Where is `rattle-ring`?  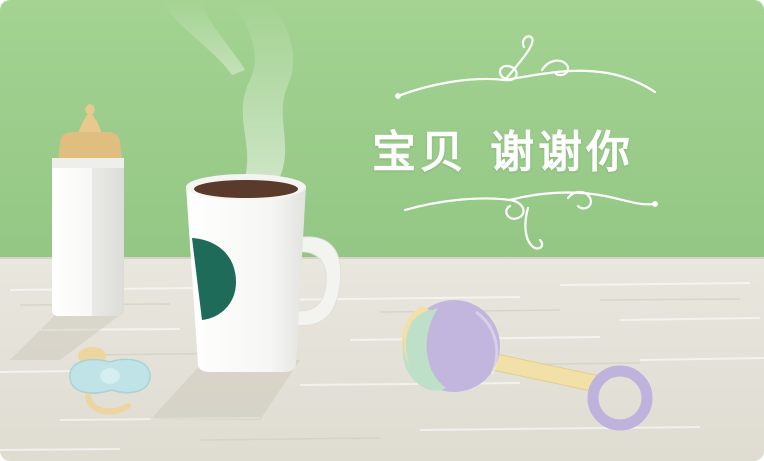 rattle-ring is located at coordinates (620, 398).